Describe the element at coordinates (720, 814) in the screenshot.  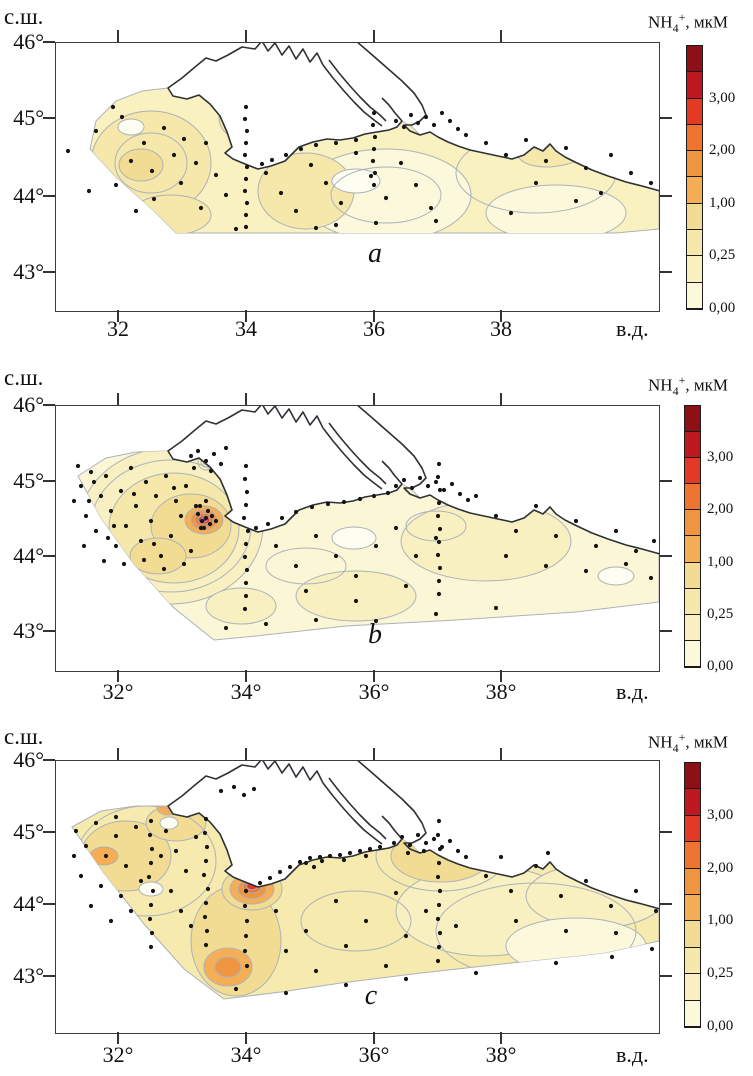
I see `colorbar-tick-label: 3,00` at that location.